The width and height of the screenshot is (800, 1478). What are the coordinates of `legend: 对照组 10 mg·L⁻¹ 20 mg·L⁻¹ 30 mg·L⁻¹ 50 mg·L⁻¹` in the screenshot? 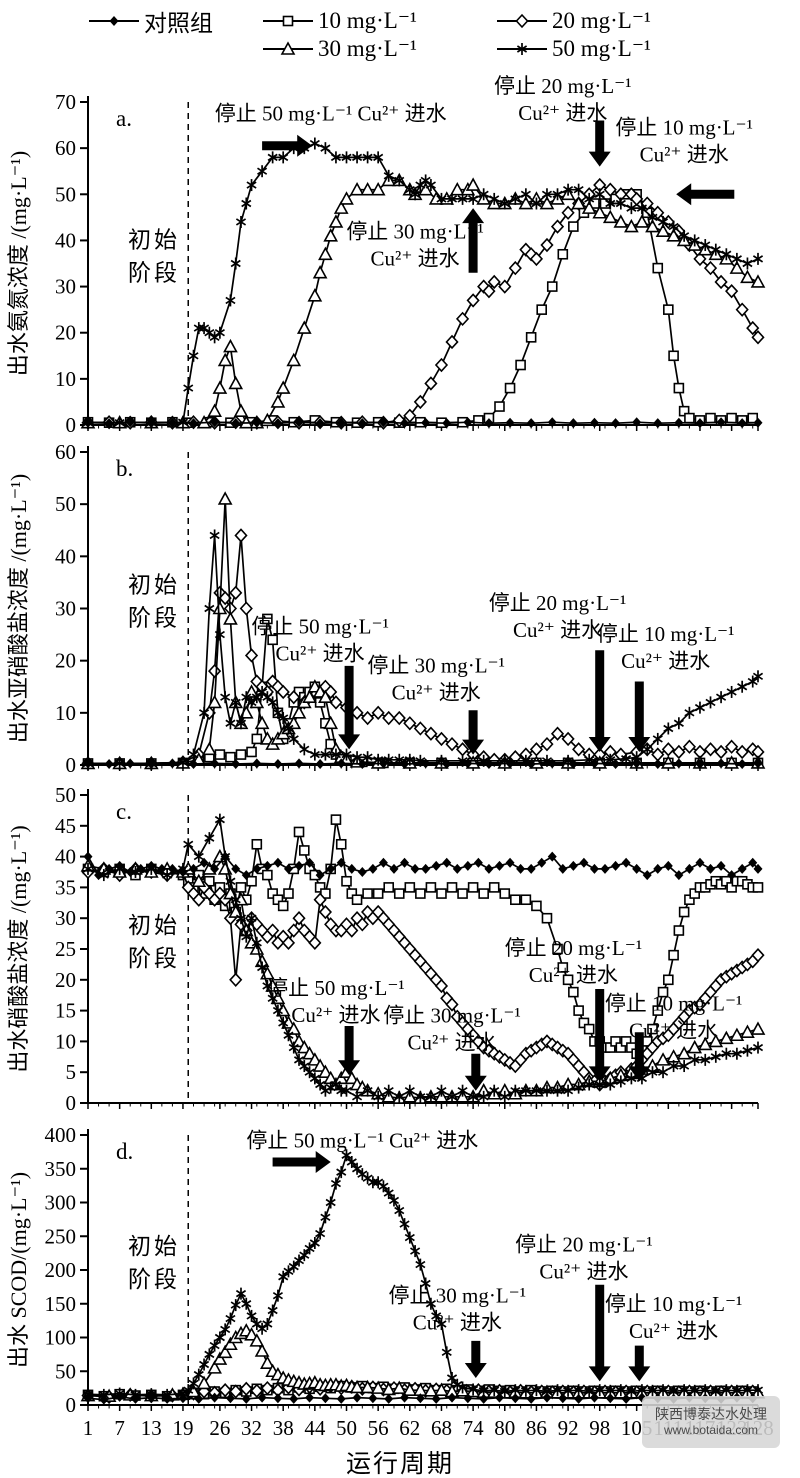 It's located at (400, 40).